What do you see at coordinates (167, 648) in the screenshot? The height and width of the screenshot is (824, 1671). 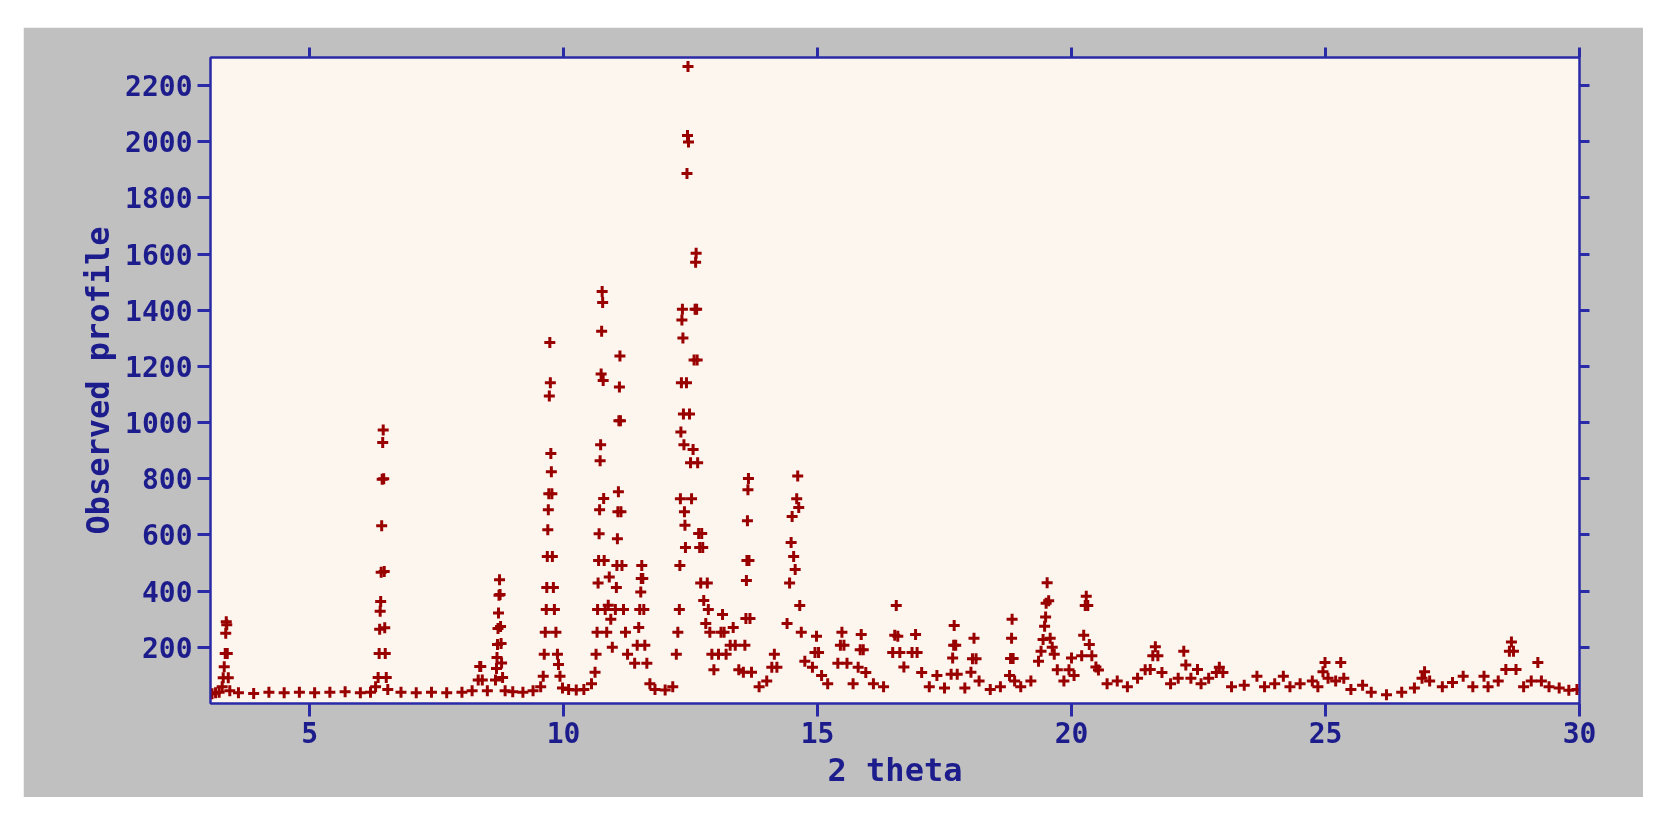 I see `y-tick-label: 200` at bounding box center [167, 648].